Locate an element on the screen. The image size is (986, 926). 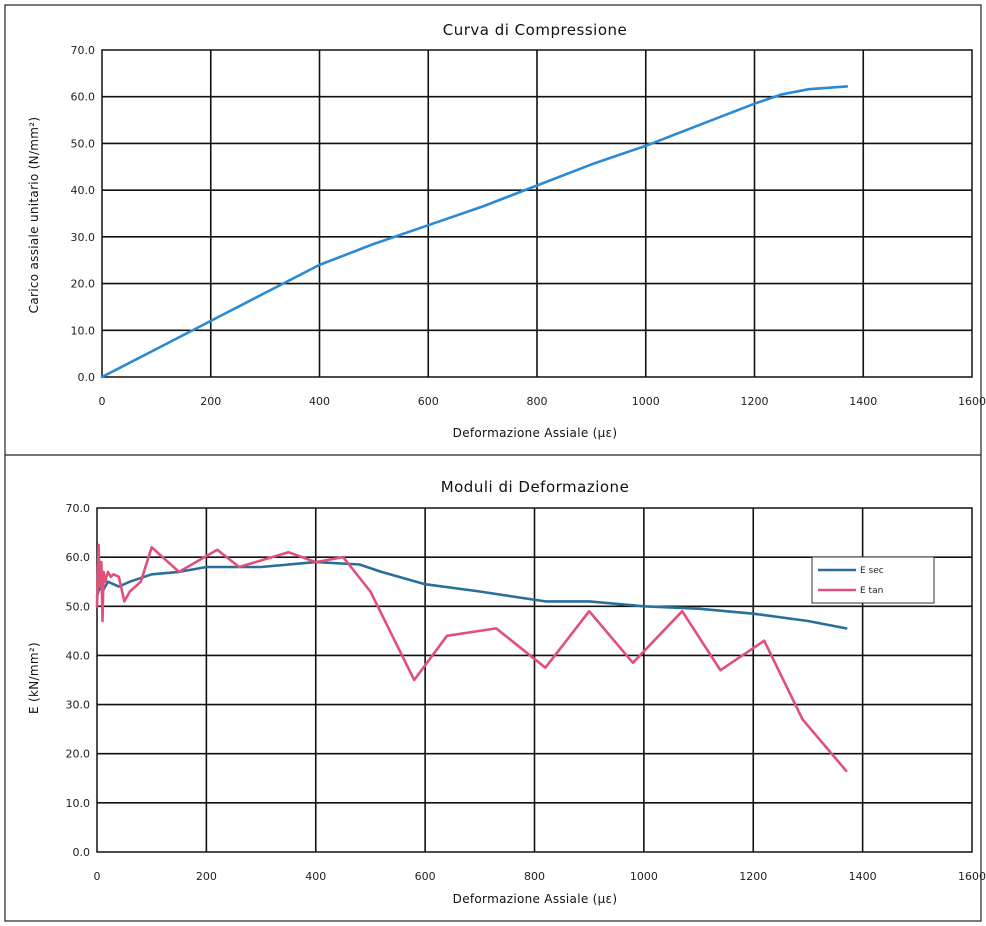
legend-box is located at coordinates (873, 580).